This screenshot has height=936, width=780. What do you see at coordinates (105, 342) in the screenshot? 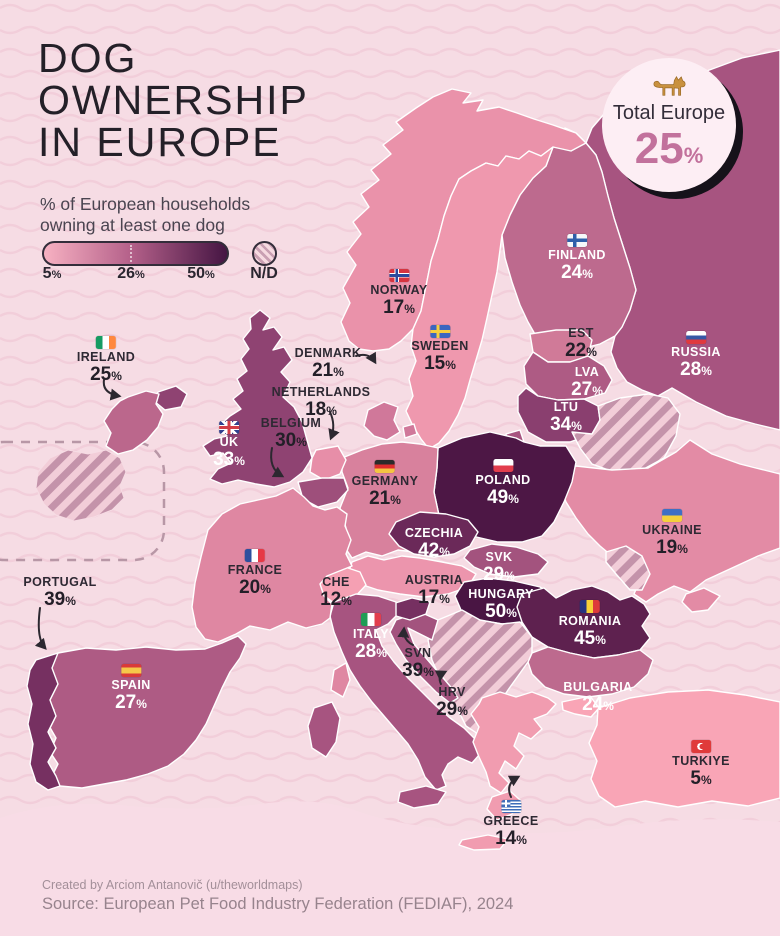
I see `ireland-flag-icon` at bounding box center [105, 342].